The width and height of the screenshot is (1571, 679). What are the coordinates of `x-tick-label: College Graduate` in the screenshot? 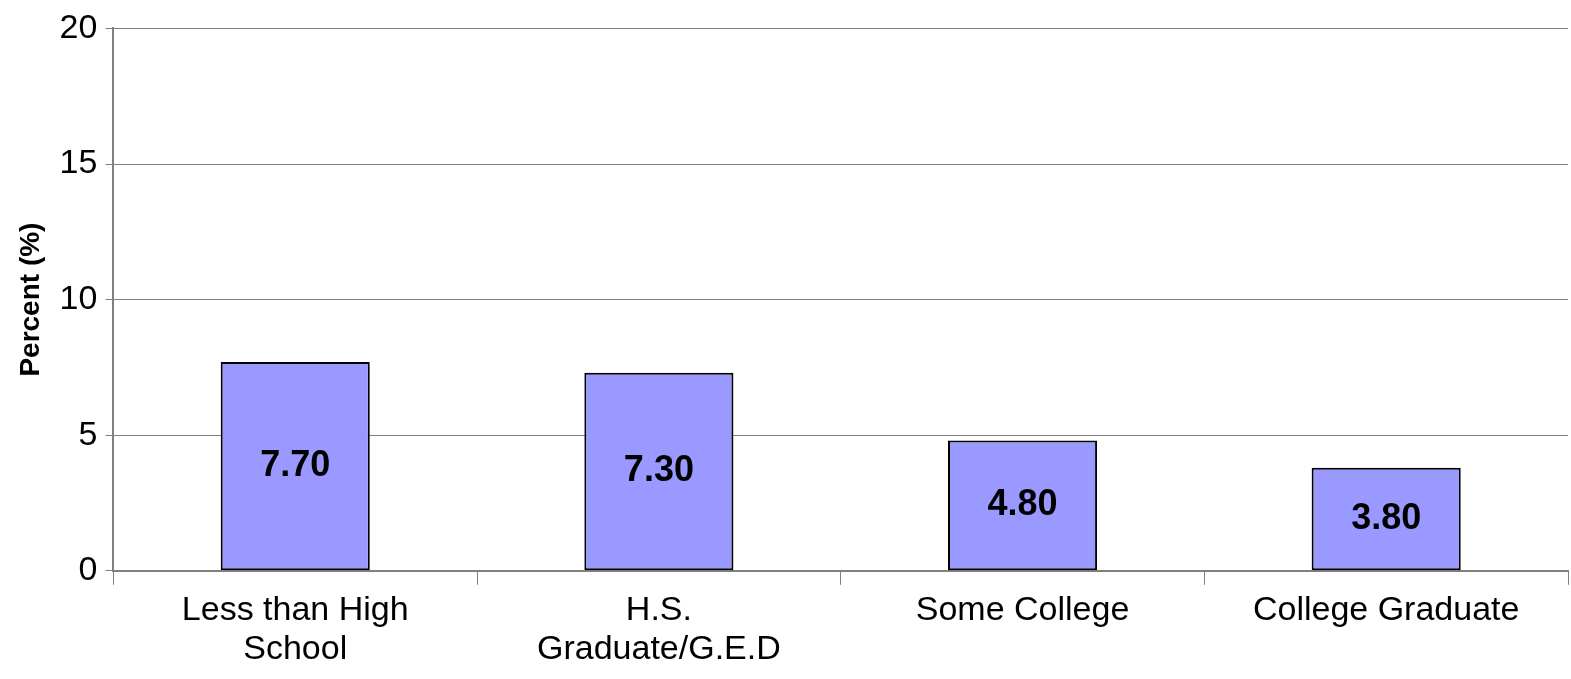 It's located at (1386, 607).